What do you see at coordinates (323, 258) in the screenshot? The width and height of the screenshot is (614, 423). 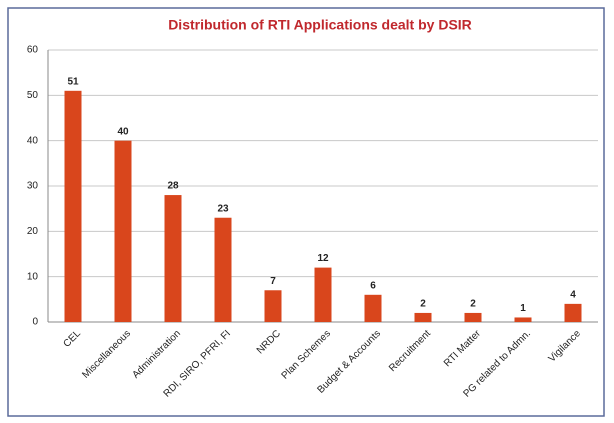 I see `value-label: 12` at bounding box center [323, 258].